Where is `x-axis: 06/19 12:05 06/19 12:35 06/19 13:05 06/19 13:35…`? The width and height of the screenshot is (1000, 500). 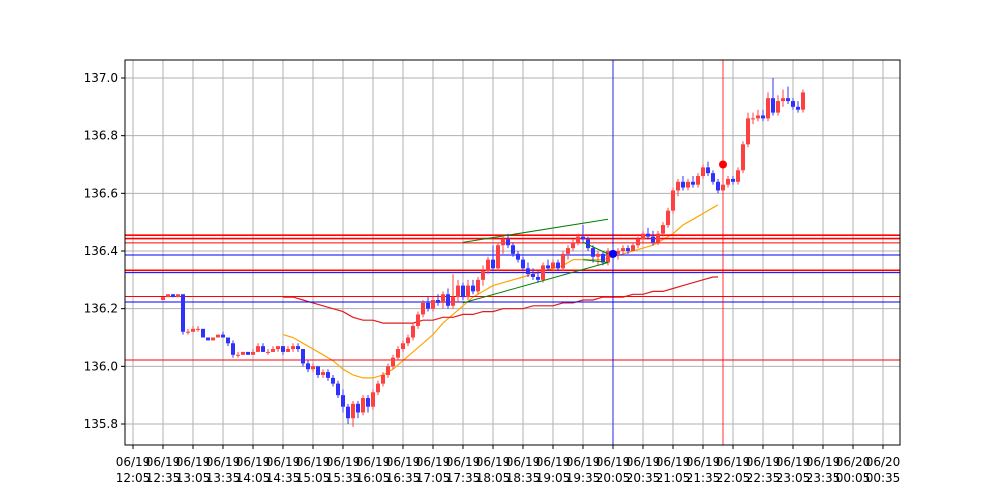 x-axis: 06/19 12:05 06/19 12:35 06/19 13:05 06/19 13:35… is located at coordinates (508, 465).